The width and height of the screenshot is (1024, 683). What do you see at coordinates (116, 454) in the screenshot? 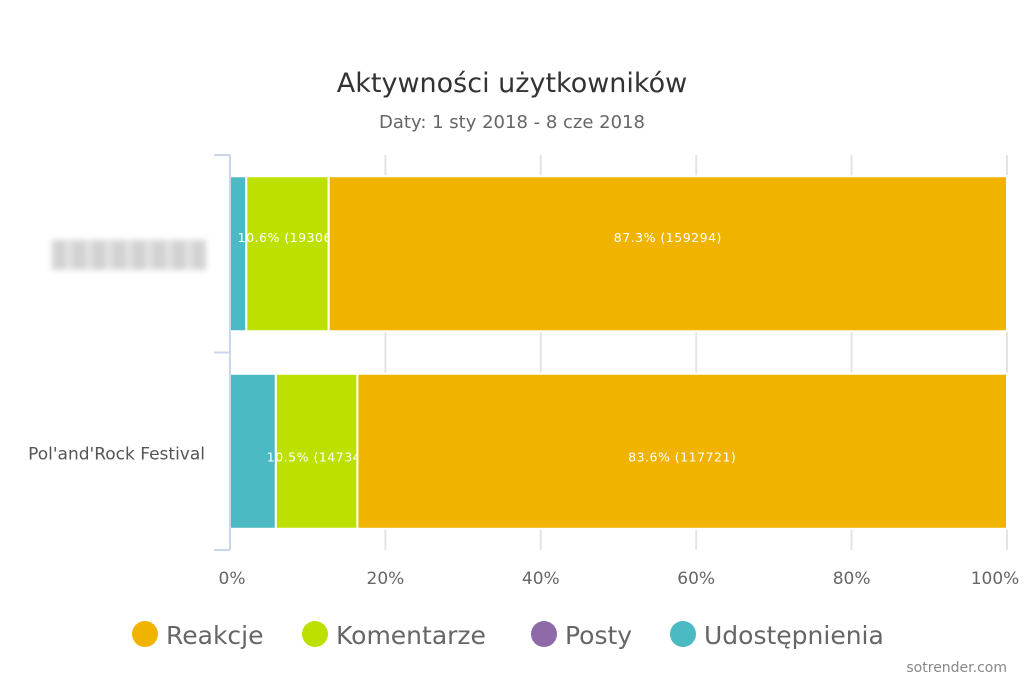
I see `category-label: Pol'and'Rock Festival` at bounding box center [116, 454].